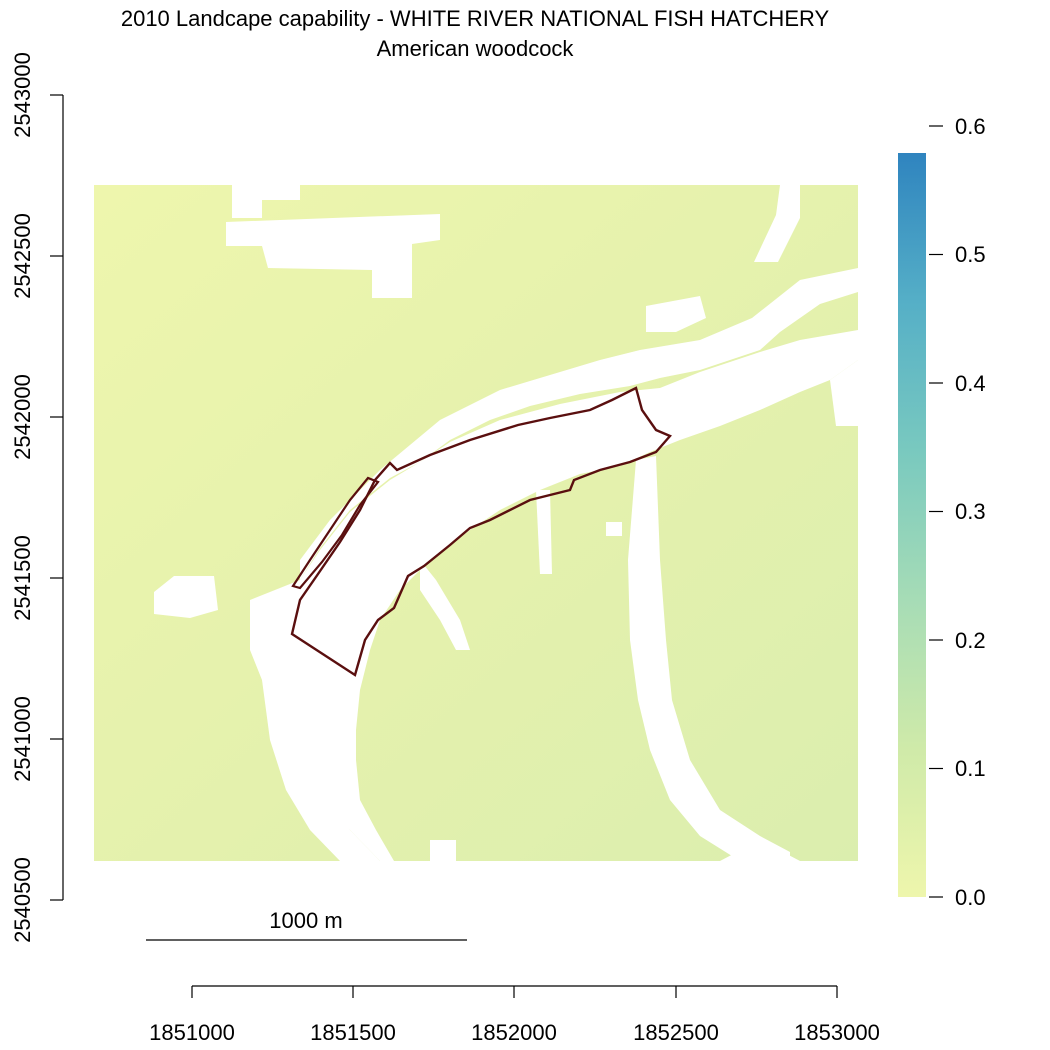 This screenshot has width=1050, height=1050. I want to click on legend-label: 0.2, so click(970, 640).